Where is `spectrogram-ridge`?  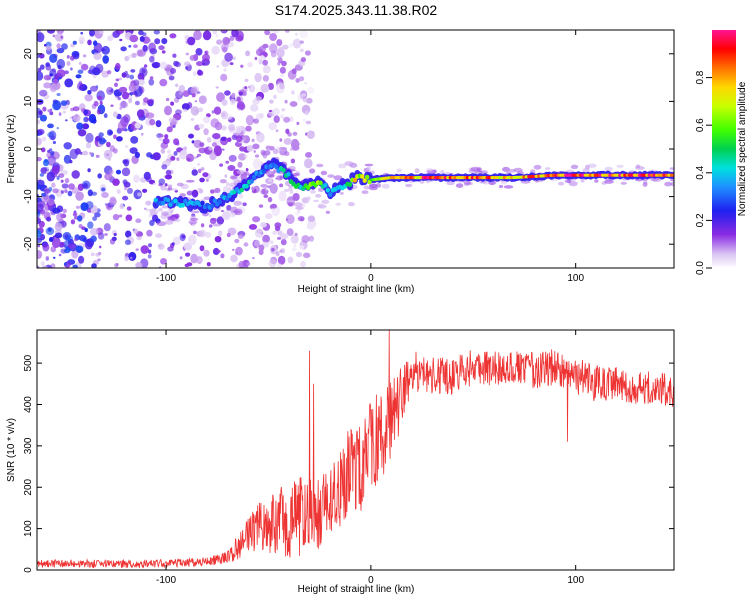 spectrogram-ridge is located at coordinates (413, 185).